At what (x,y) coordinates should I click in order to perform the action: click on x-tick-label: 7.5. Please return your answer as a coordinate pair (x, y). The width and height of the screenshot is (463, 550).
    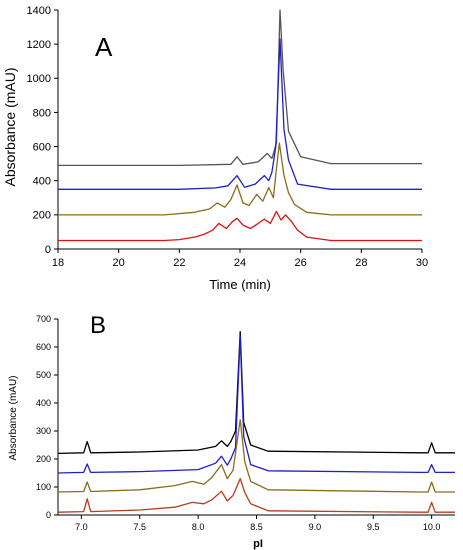
    Looking at the image, I should click on (139, 527).